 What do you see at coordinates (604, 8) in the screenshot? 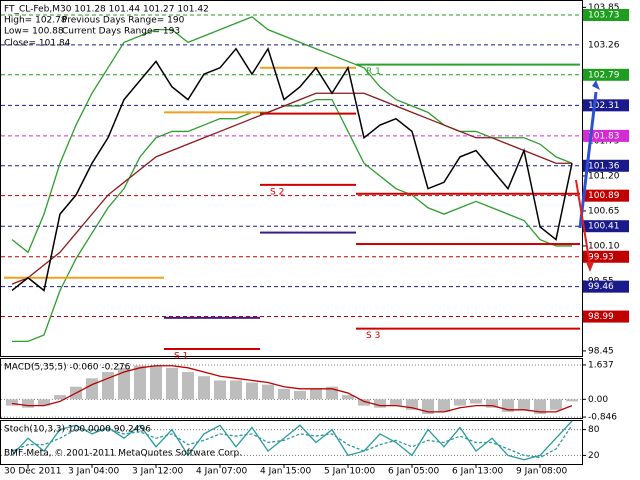
I see `y-tick-label: 103.85` at bounding box center [604, 8].